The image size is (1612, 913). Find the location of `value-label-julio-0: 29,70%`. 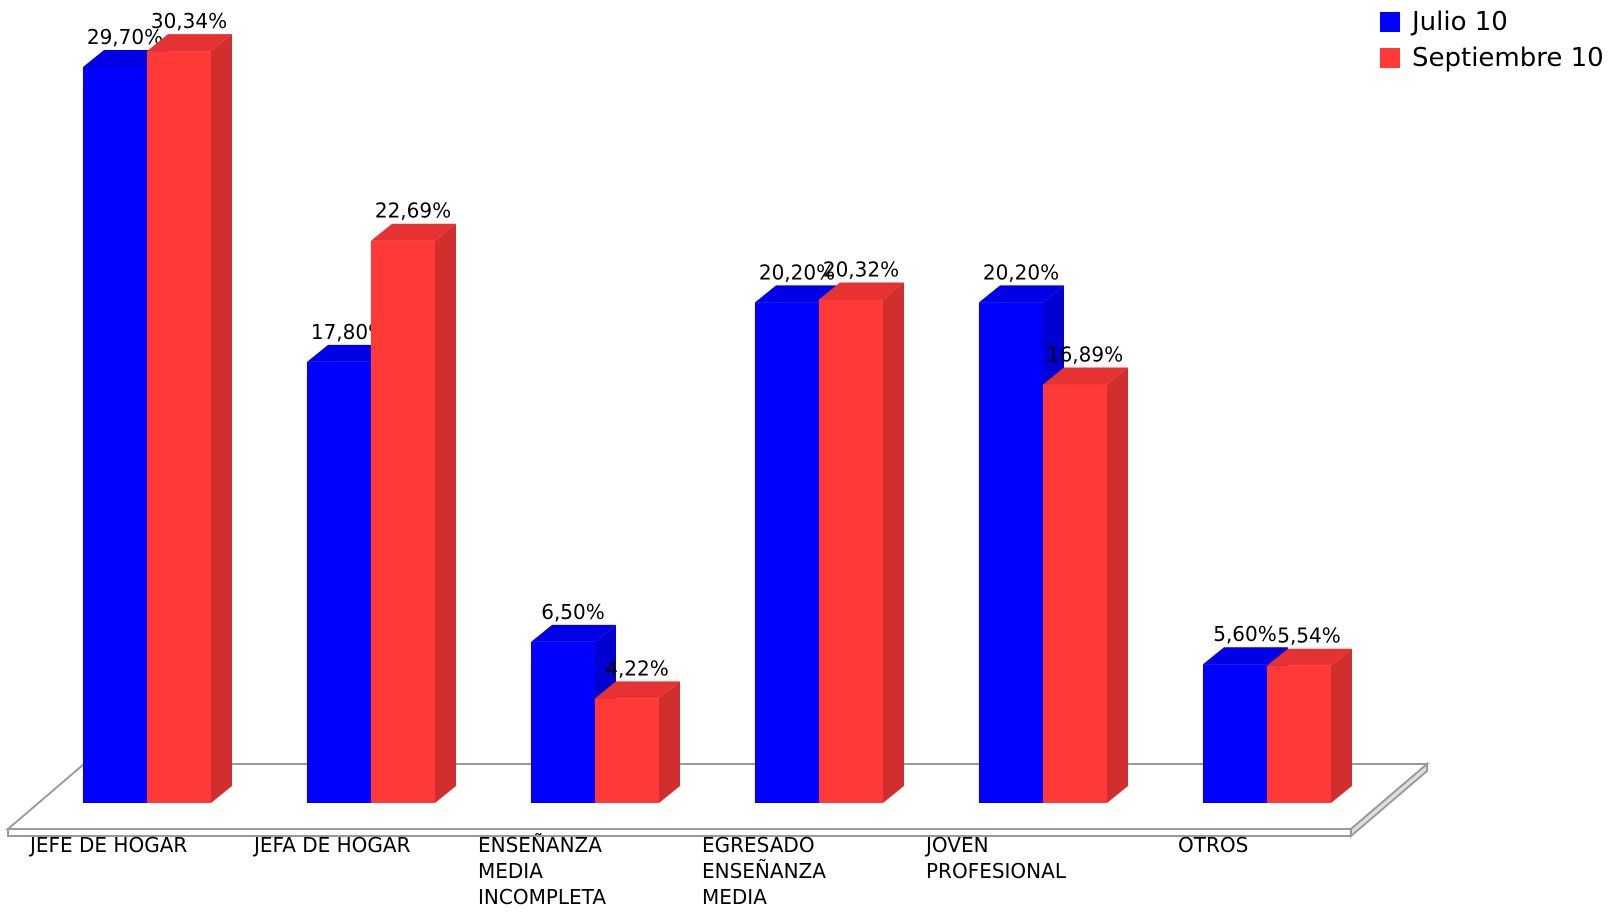

value-label-julio-0: 29,70% is located at coordinates (125, 37).